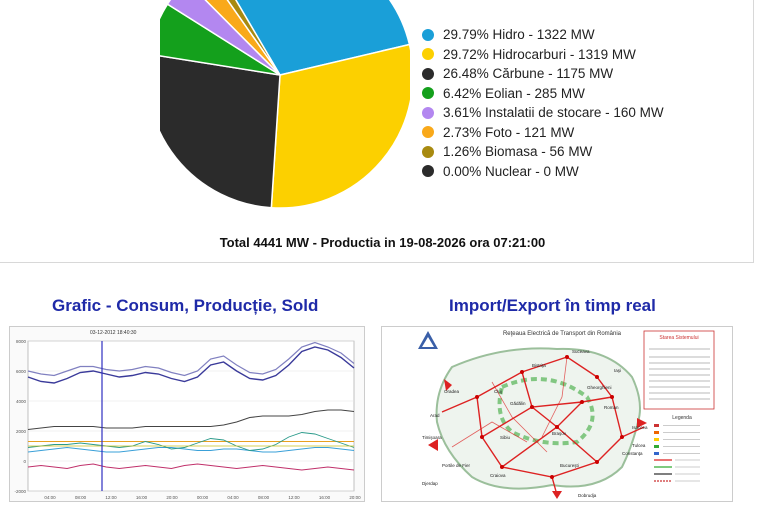  What do you see at coordinates (428, 340) in the screenshot?
I see `transelectrica-logo` at bounding box center [428, 340].